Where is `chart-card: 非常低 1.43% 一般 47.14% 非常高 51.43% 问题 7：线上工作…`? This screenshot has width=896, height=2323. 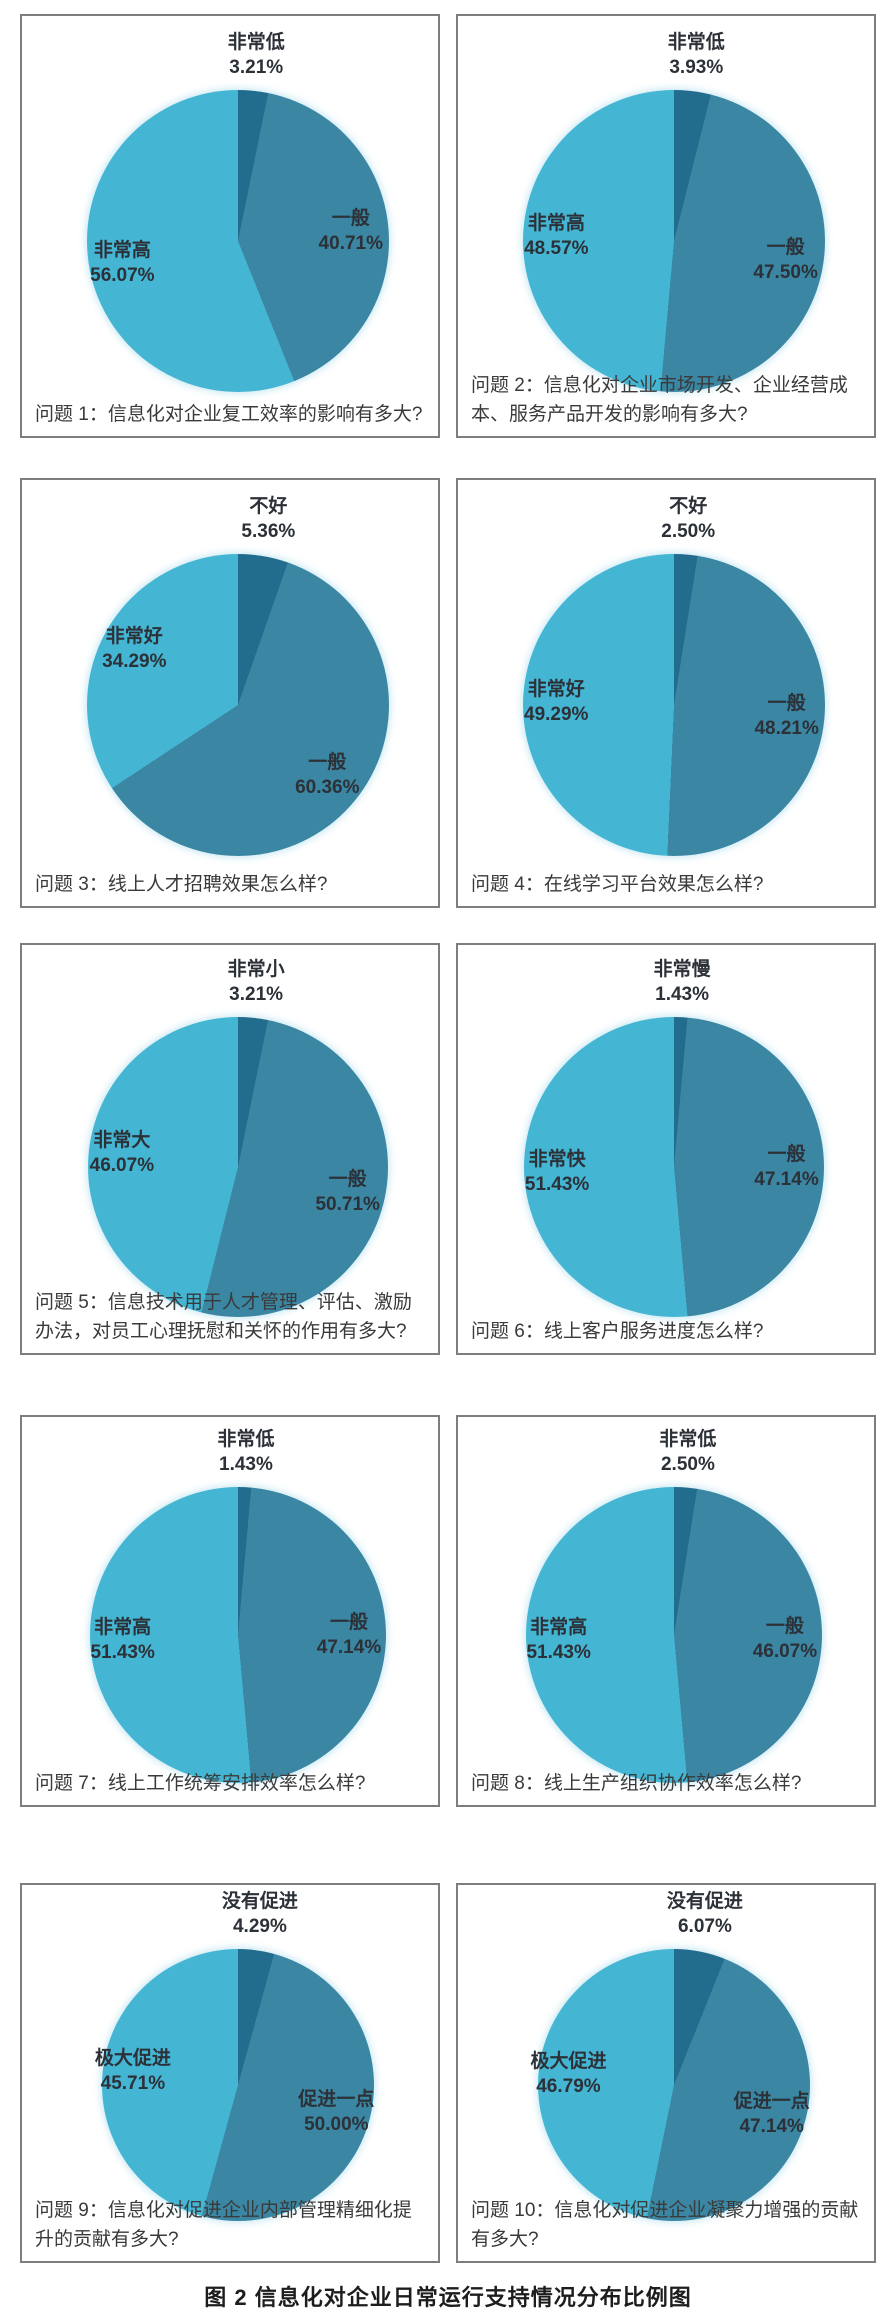
chart-card: 非常低 1.43% 一般 47.14% 非常高 51.43% 问题 7：线上工作… is located at coordinates (230, 1611).